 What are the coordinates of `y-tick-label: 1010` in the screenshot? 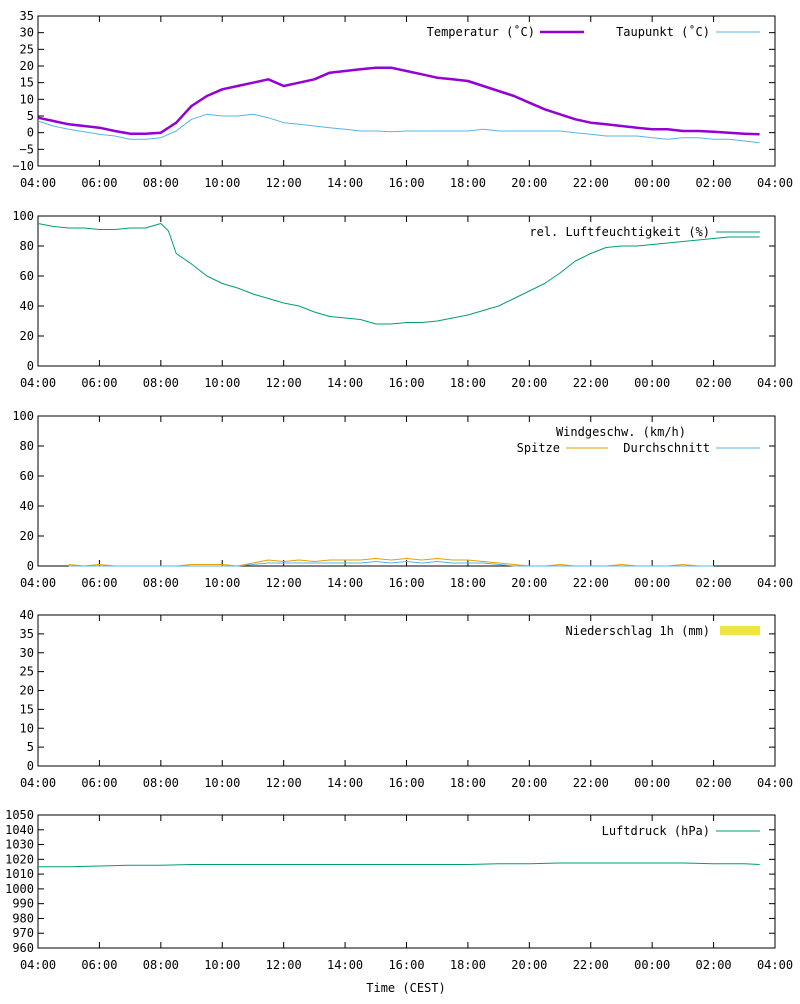 It's located at (19, 874).